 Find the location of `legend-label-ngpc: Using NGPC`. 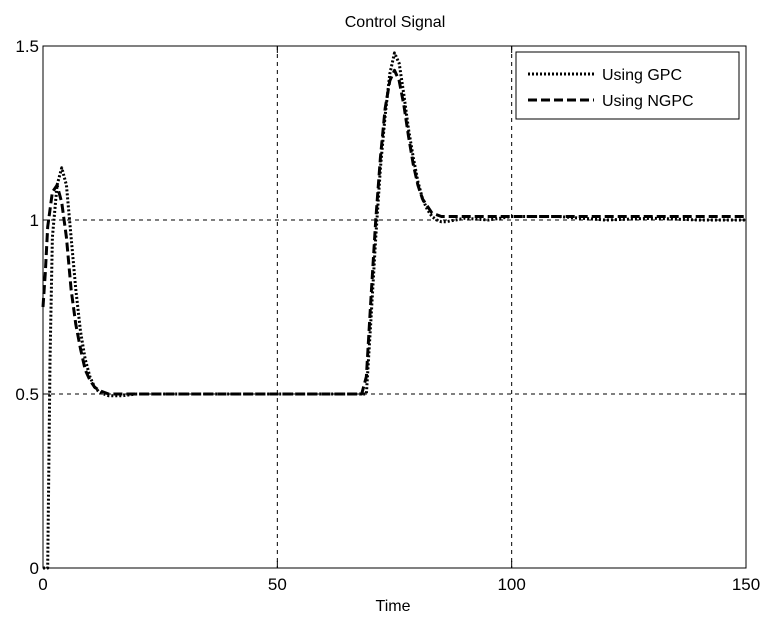

legend-label-ngpc: Using NGPC is located at coordinates (648, 101).